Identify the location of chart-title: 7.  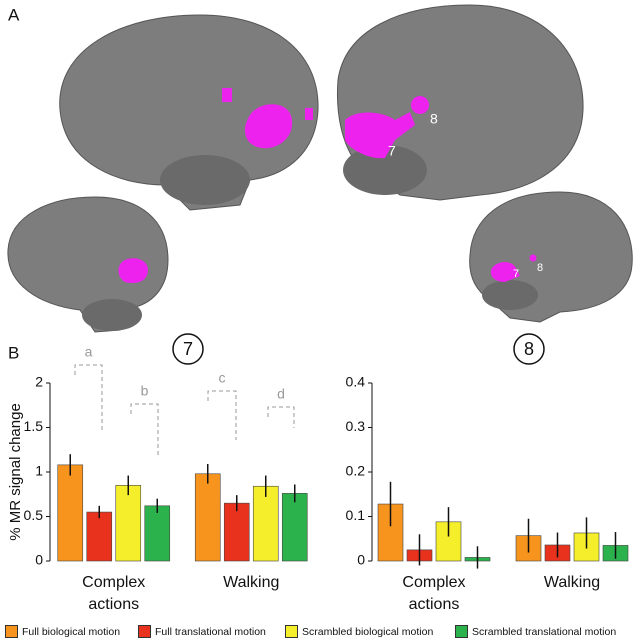
(188, 349).